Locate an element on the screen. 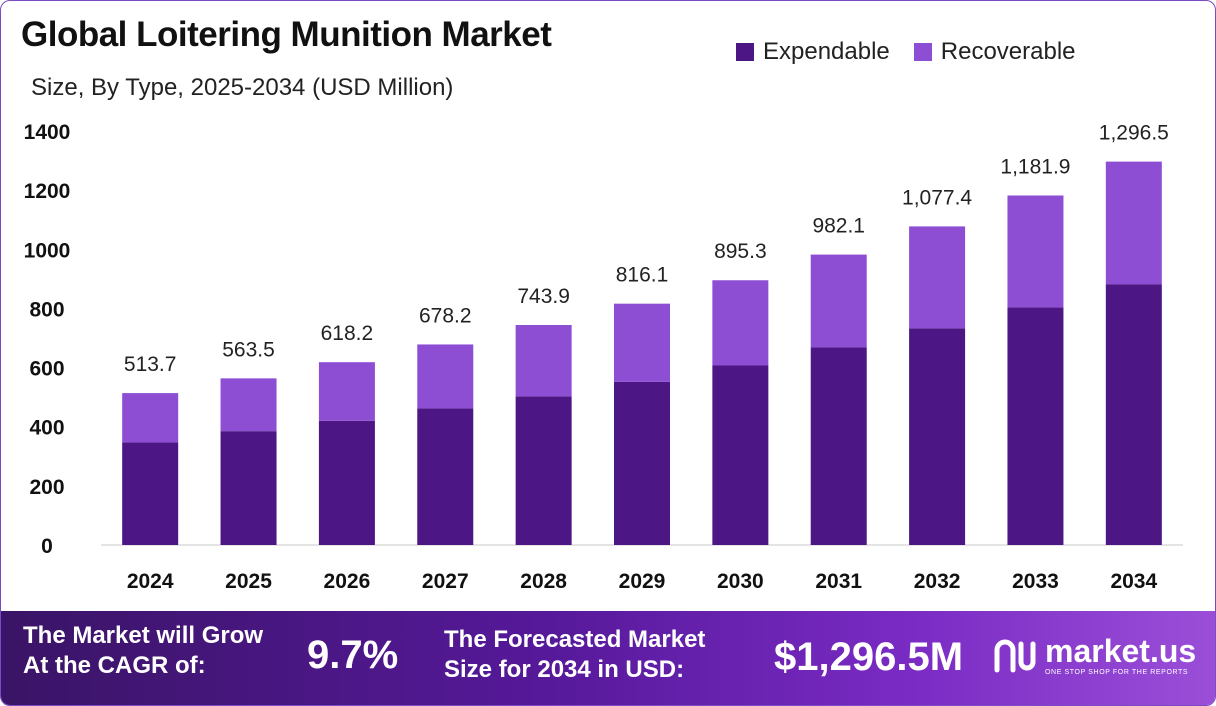 This screenshot has width=1216, height=706. cagr-value: 9.7% is located at coordinates (353, 655).